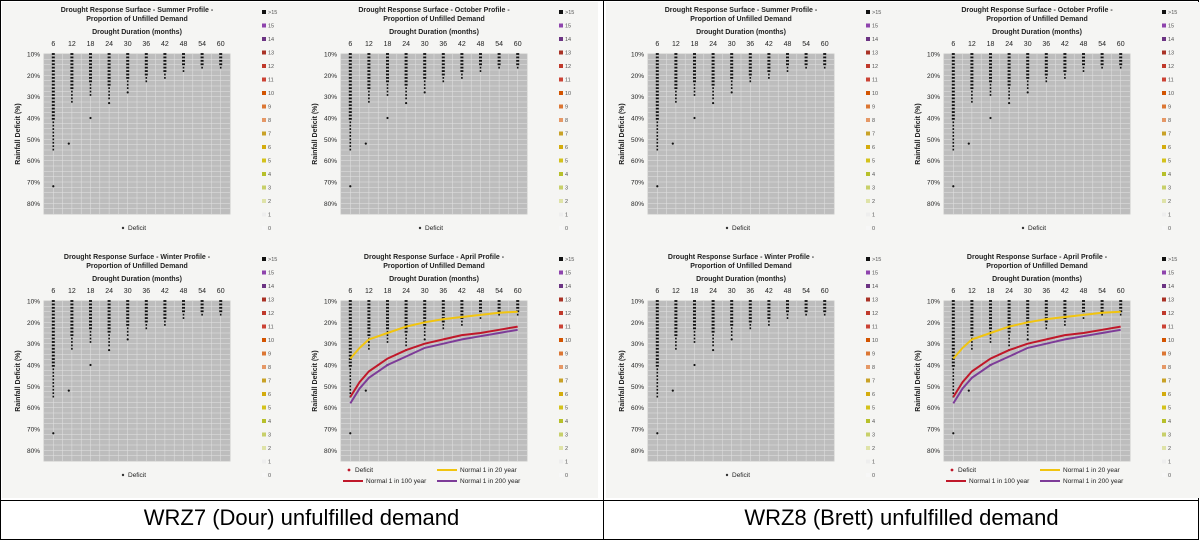 Image resolution: width=1200 pixels, height=541 pixels. I want to click on deficit-outlier, so click(694, 118).